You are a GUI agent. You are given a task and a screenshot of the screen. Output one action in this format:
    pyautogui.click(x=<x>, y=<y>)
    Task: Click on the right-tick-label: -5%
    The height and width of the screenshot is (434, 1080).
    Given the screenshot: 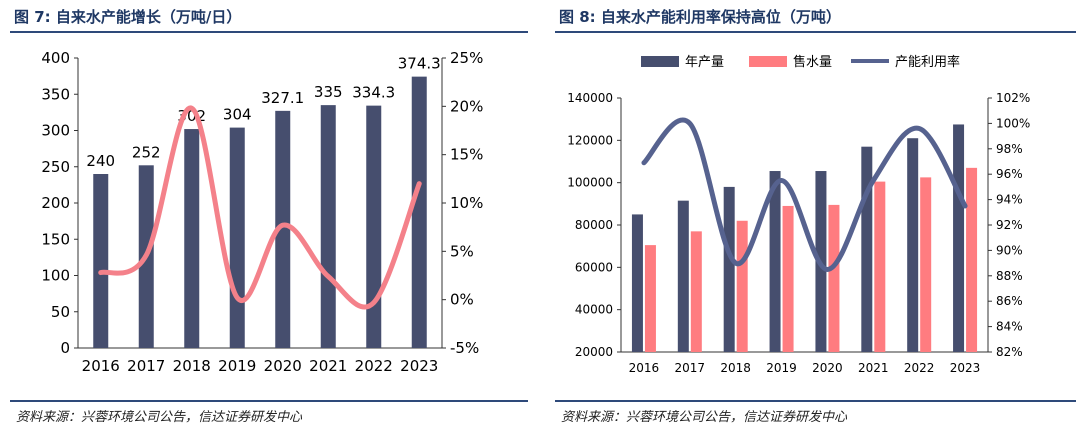 What is the action you would take?
    pyautogui.click(x=464, y=348)
    